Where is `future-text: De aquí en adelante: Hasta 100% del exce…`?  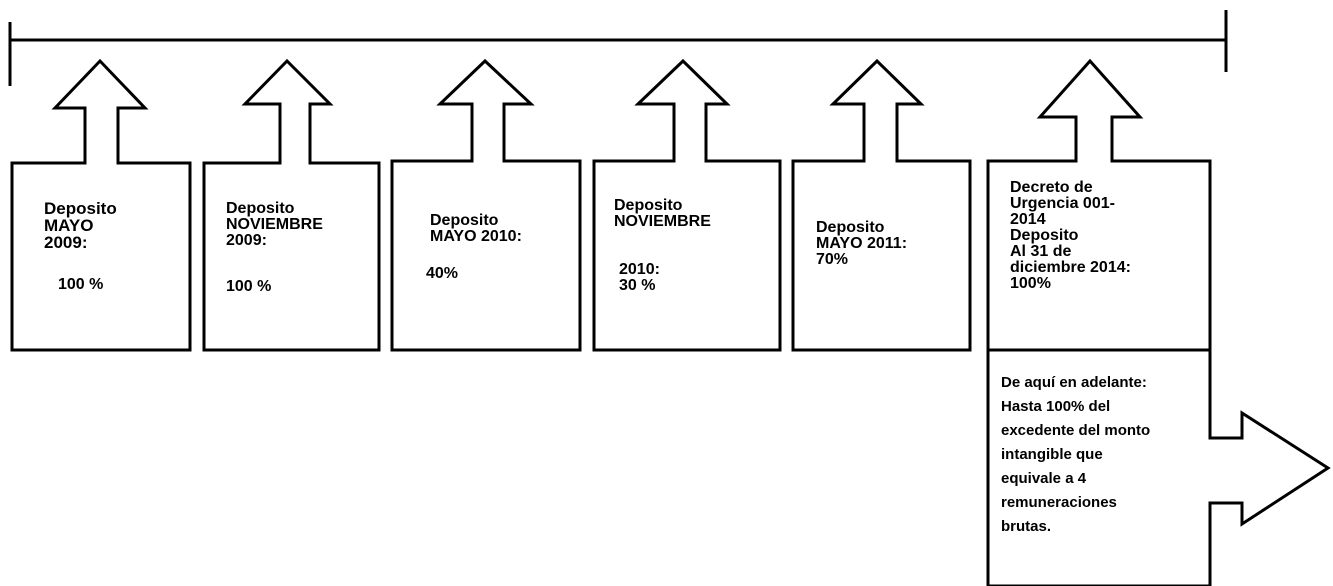 future-text: De aquí en adelante: Hasta 100% del exce… is located at coordinates (1076, 454).